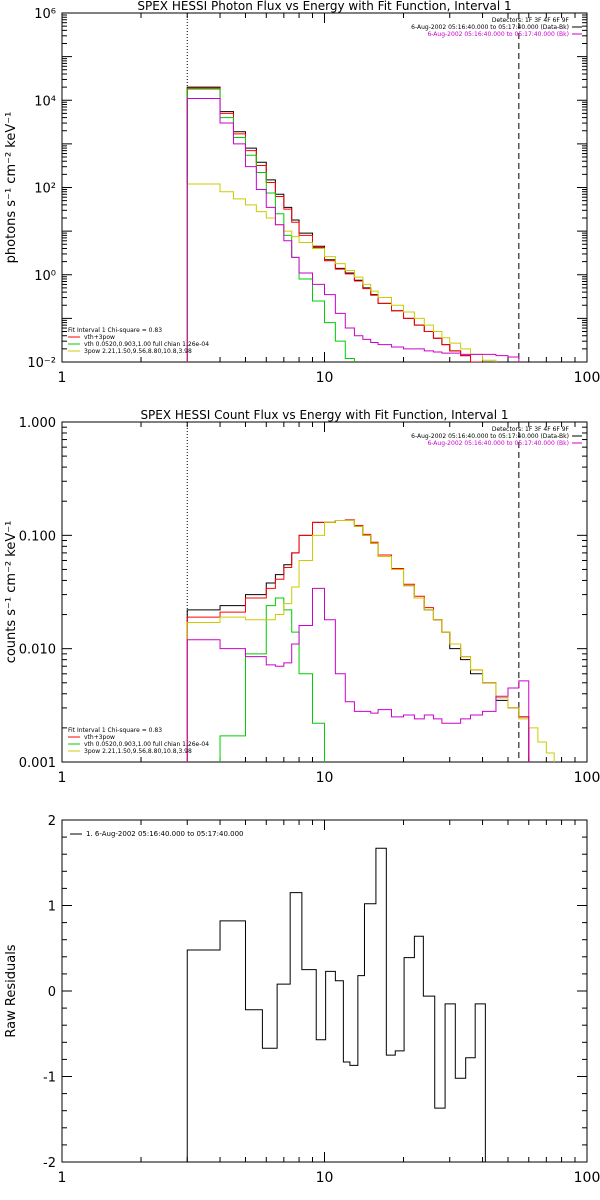 The image size is (600, 1200). What do you see at coordinates (52, 821) in the screenshot?
I see `y-tick-label: 2` at bounding box center [52, 821].